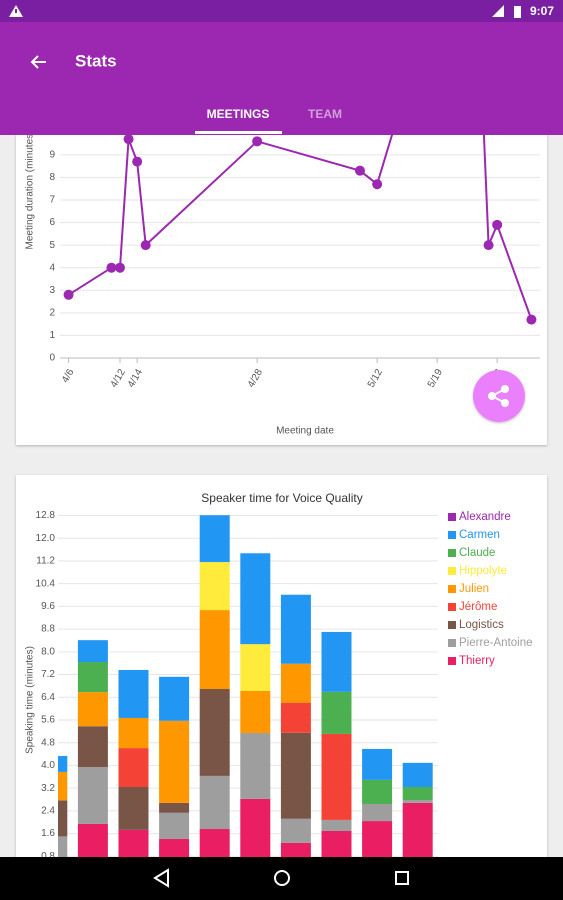  Describe the element at coordinates (325, 114) in the screenshot. I see `tab: TEAM` at that location.